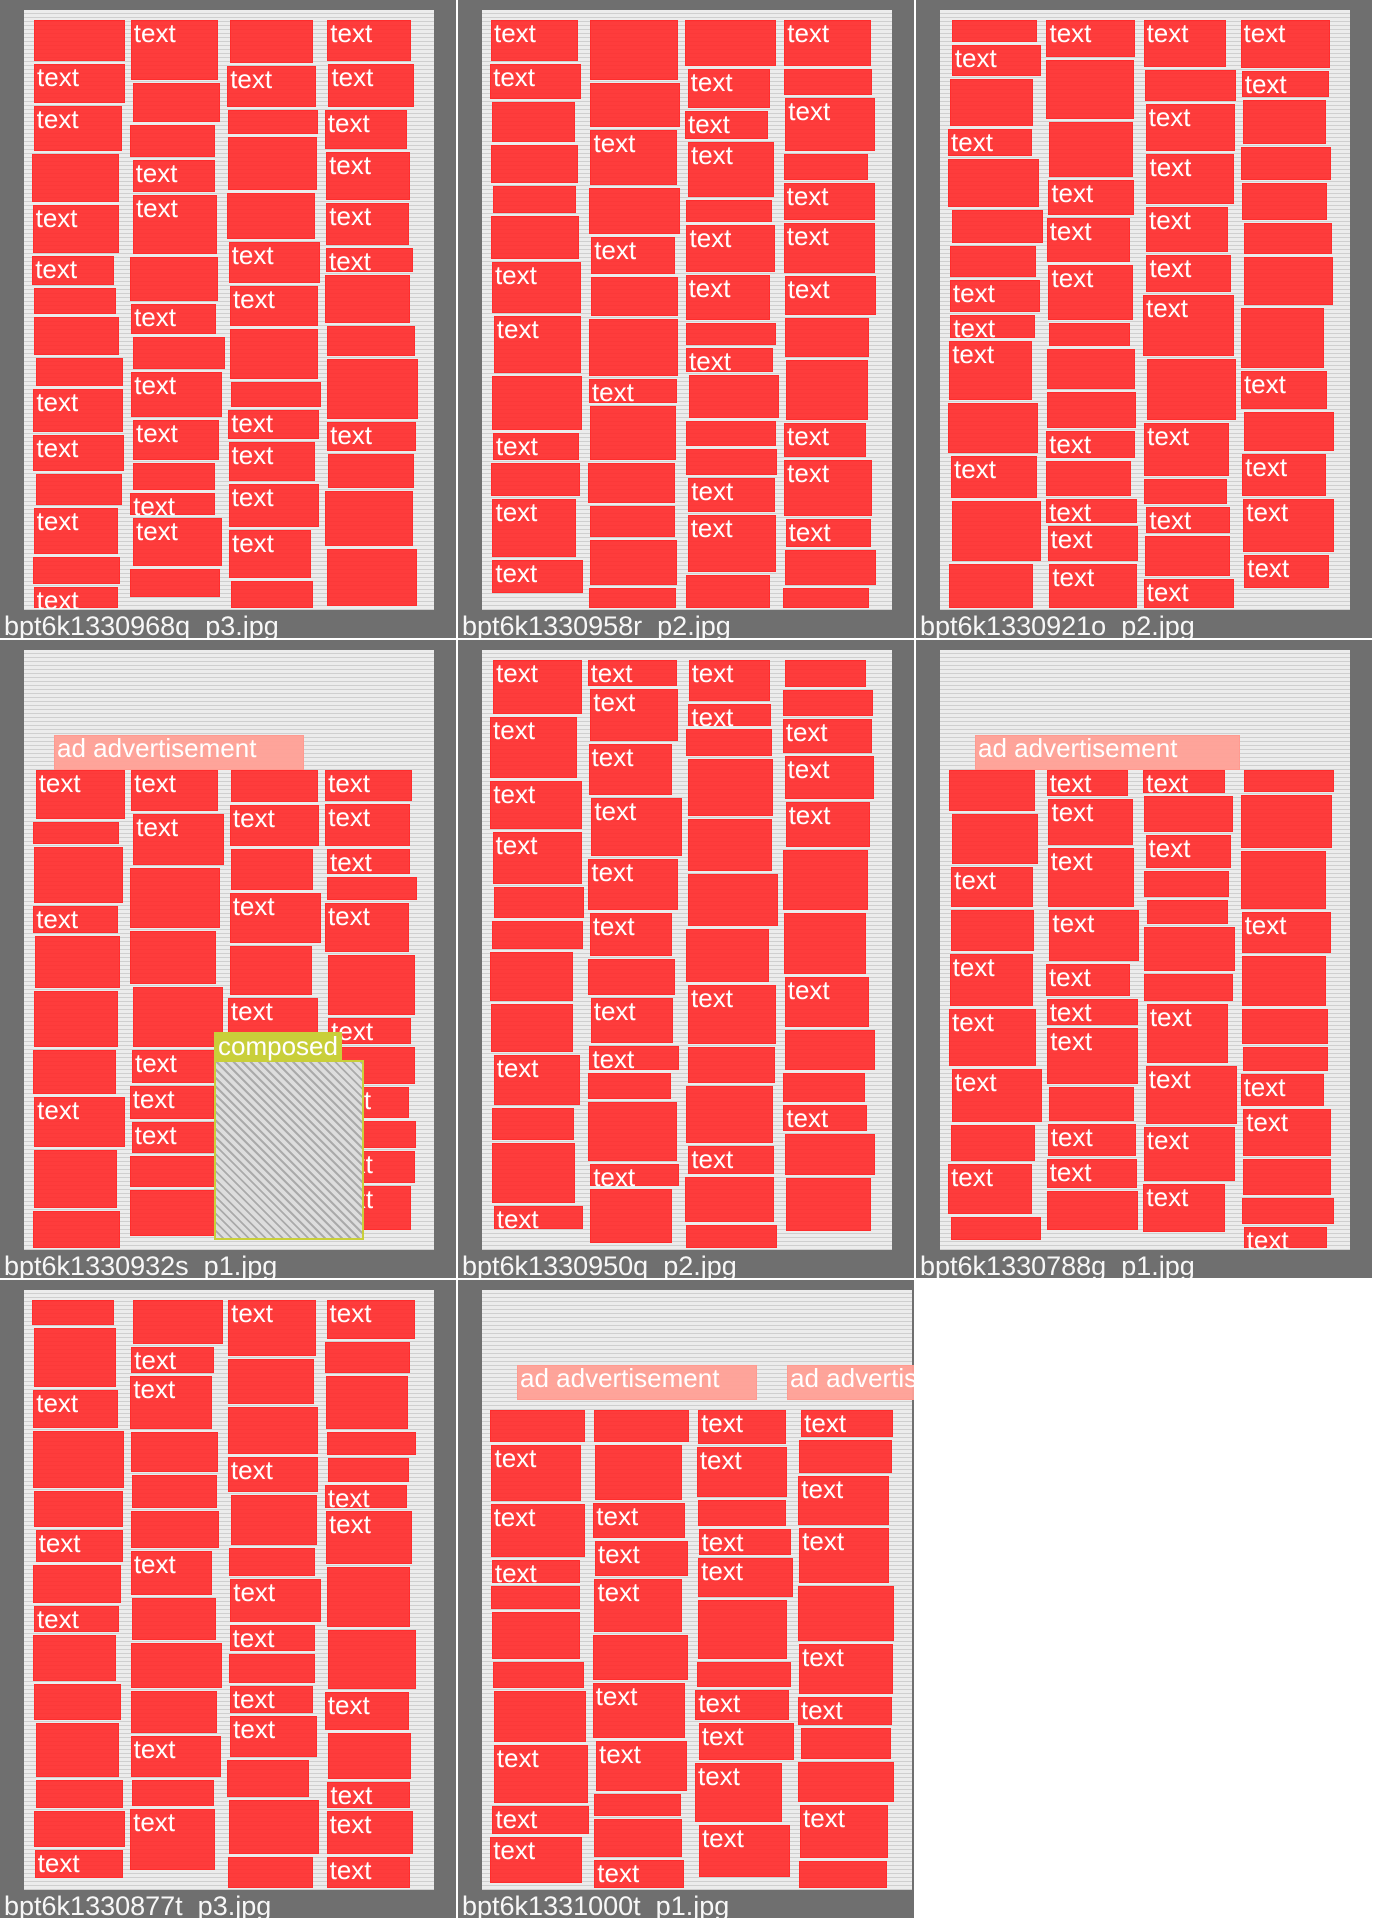  Describe the element at coordinates (596, 1904) in the screenshot. I see `filename-caption: bpt6k1331000t_p1.jpg` at that location.